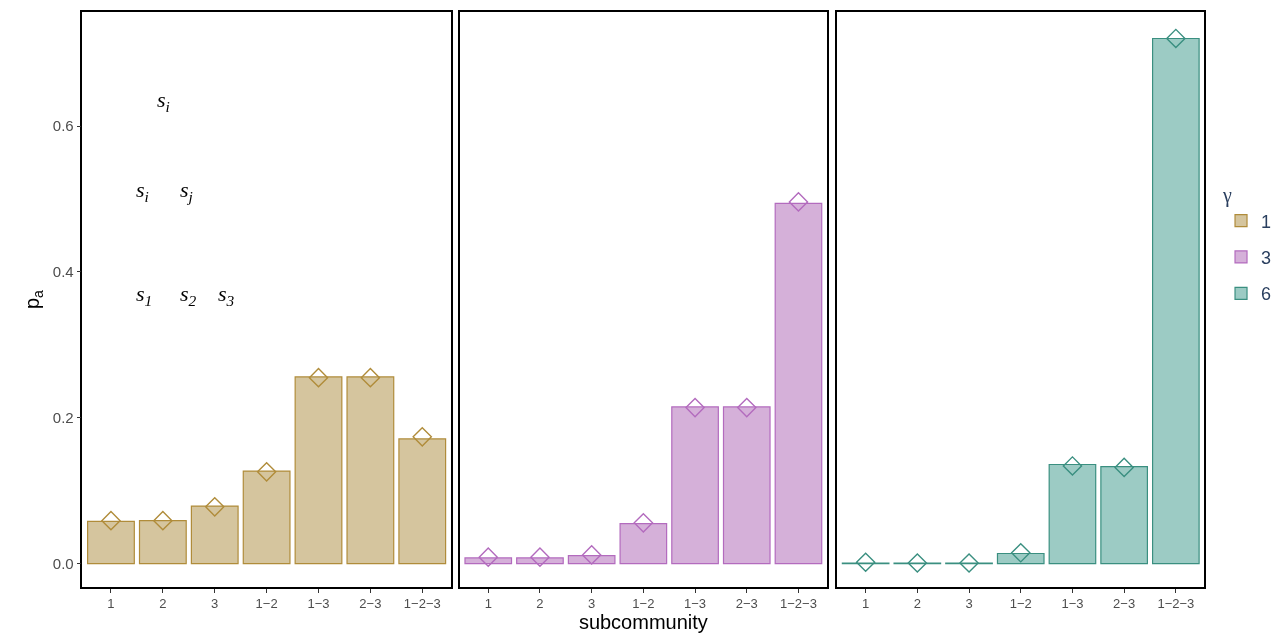 The width and height of the screenshot is (1288, 643). I want to click on y-tick-label: 0.4, so click(63, 272).